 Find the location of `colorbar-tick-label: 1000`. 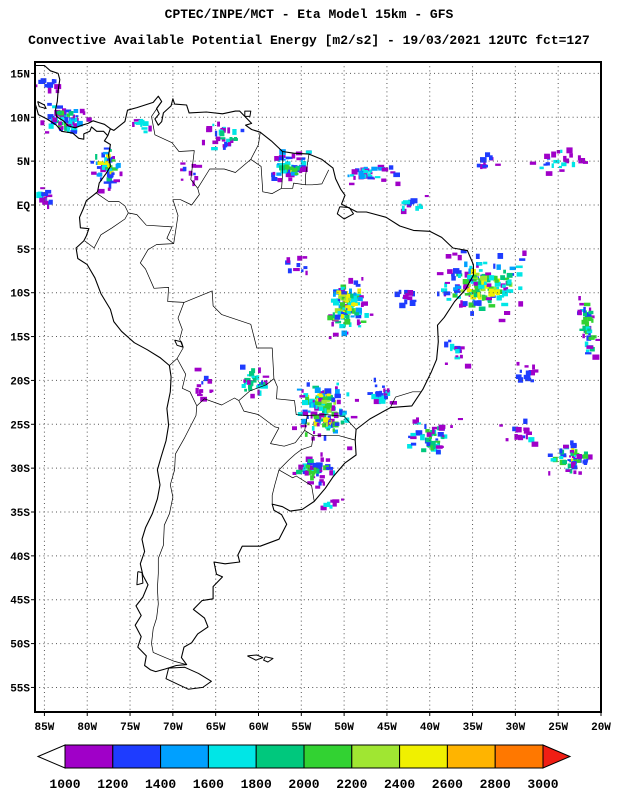

colorbar-tick-label: 1000 is located at coordinates (64, 784).